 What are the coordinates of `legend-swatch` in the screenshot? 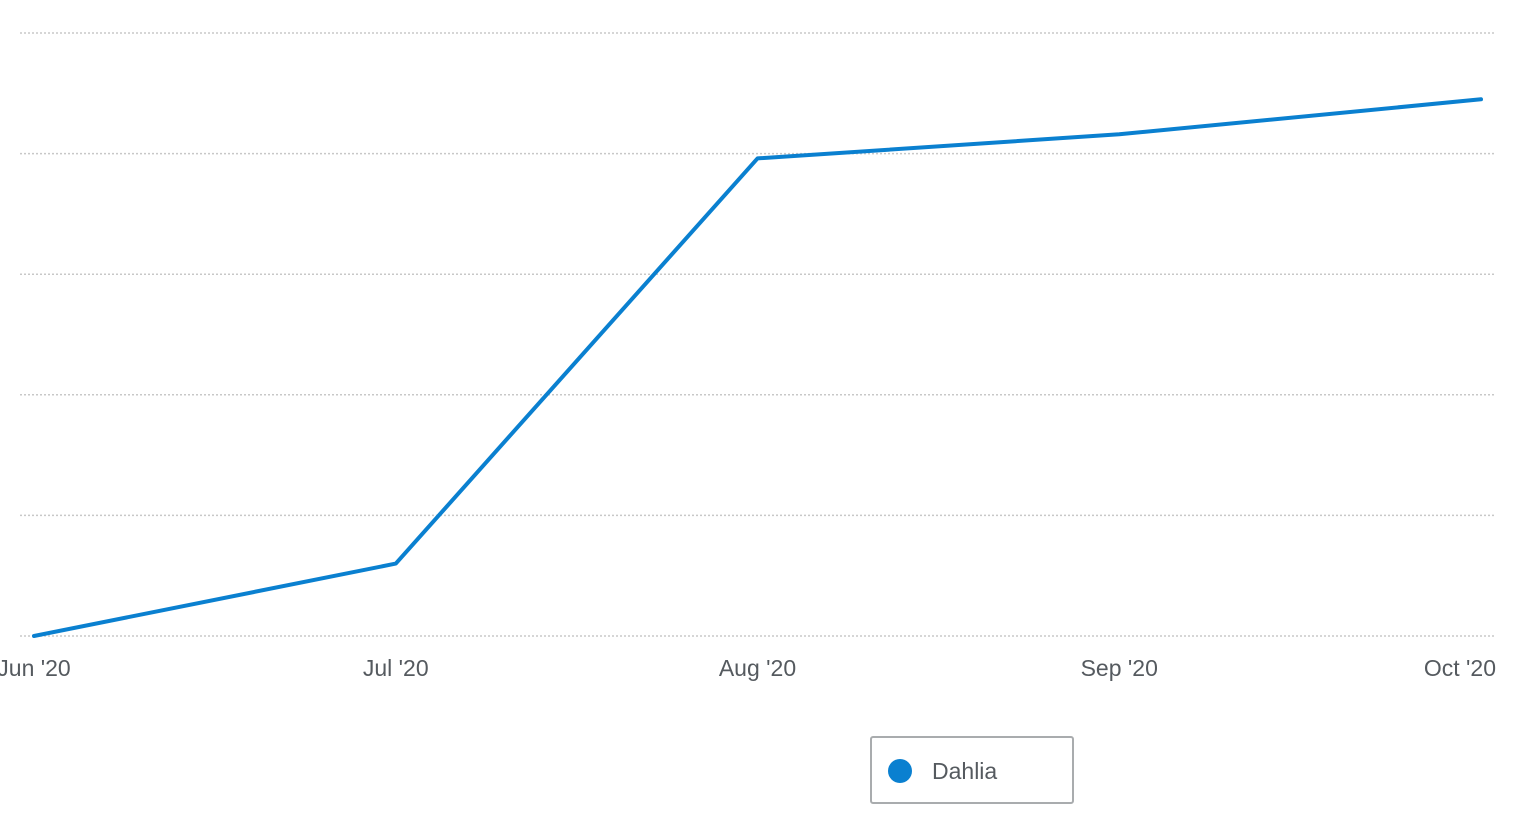 It's located at (900, 771).